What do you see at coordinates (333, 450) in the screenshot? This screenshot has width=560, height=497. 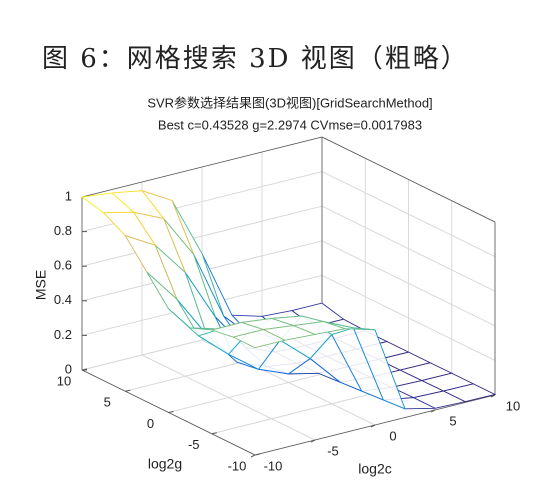 I see `x-tick-label: -5` at bounding box center [333, 450].